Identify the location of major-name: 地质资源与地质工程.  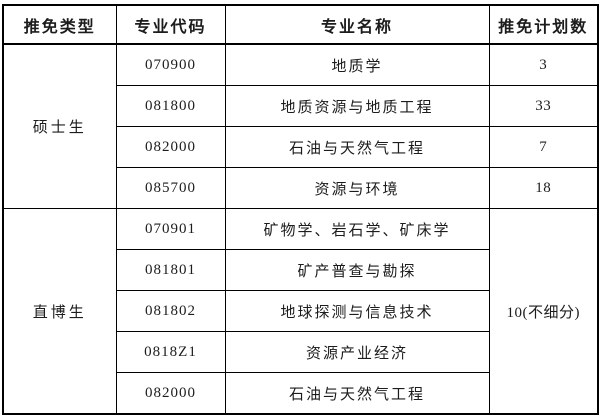
(357, 106).